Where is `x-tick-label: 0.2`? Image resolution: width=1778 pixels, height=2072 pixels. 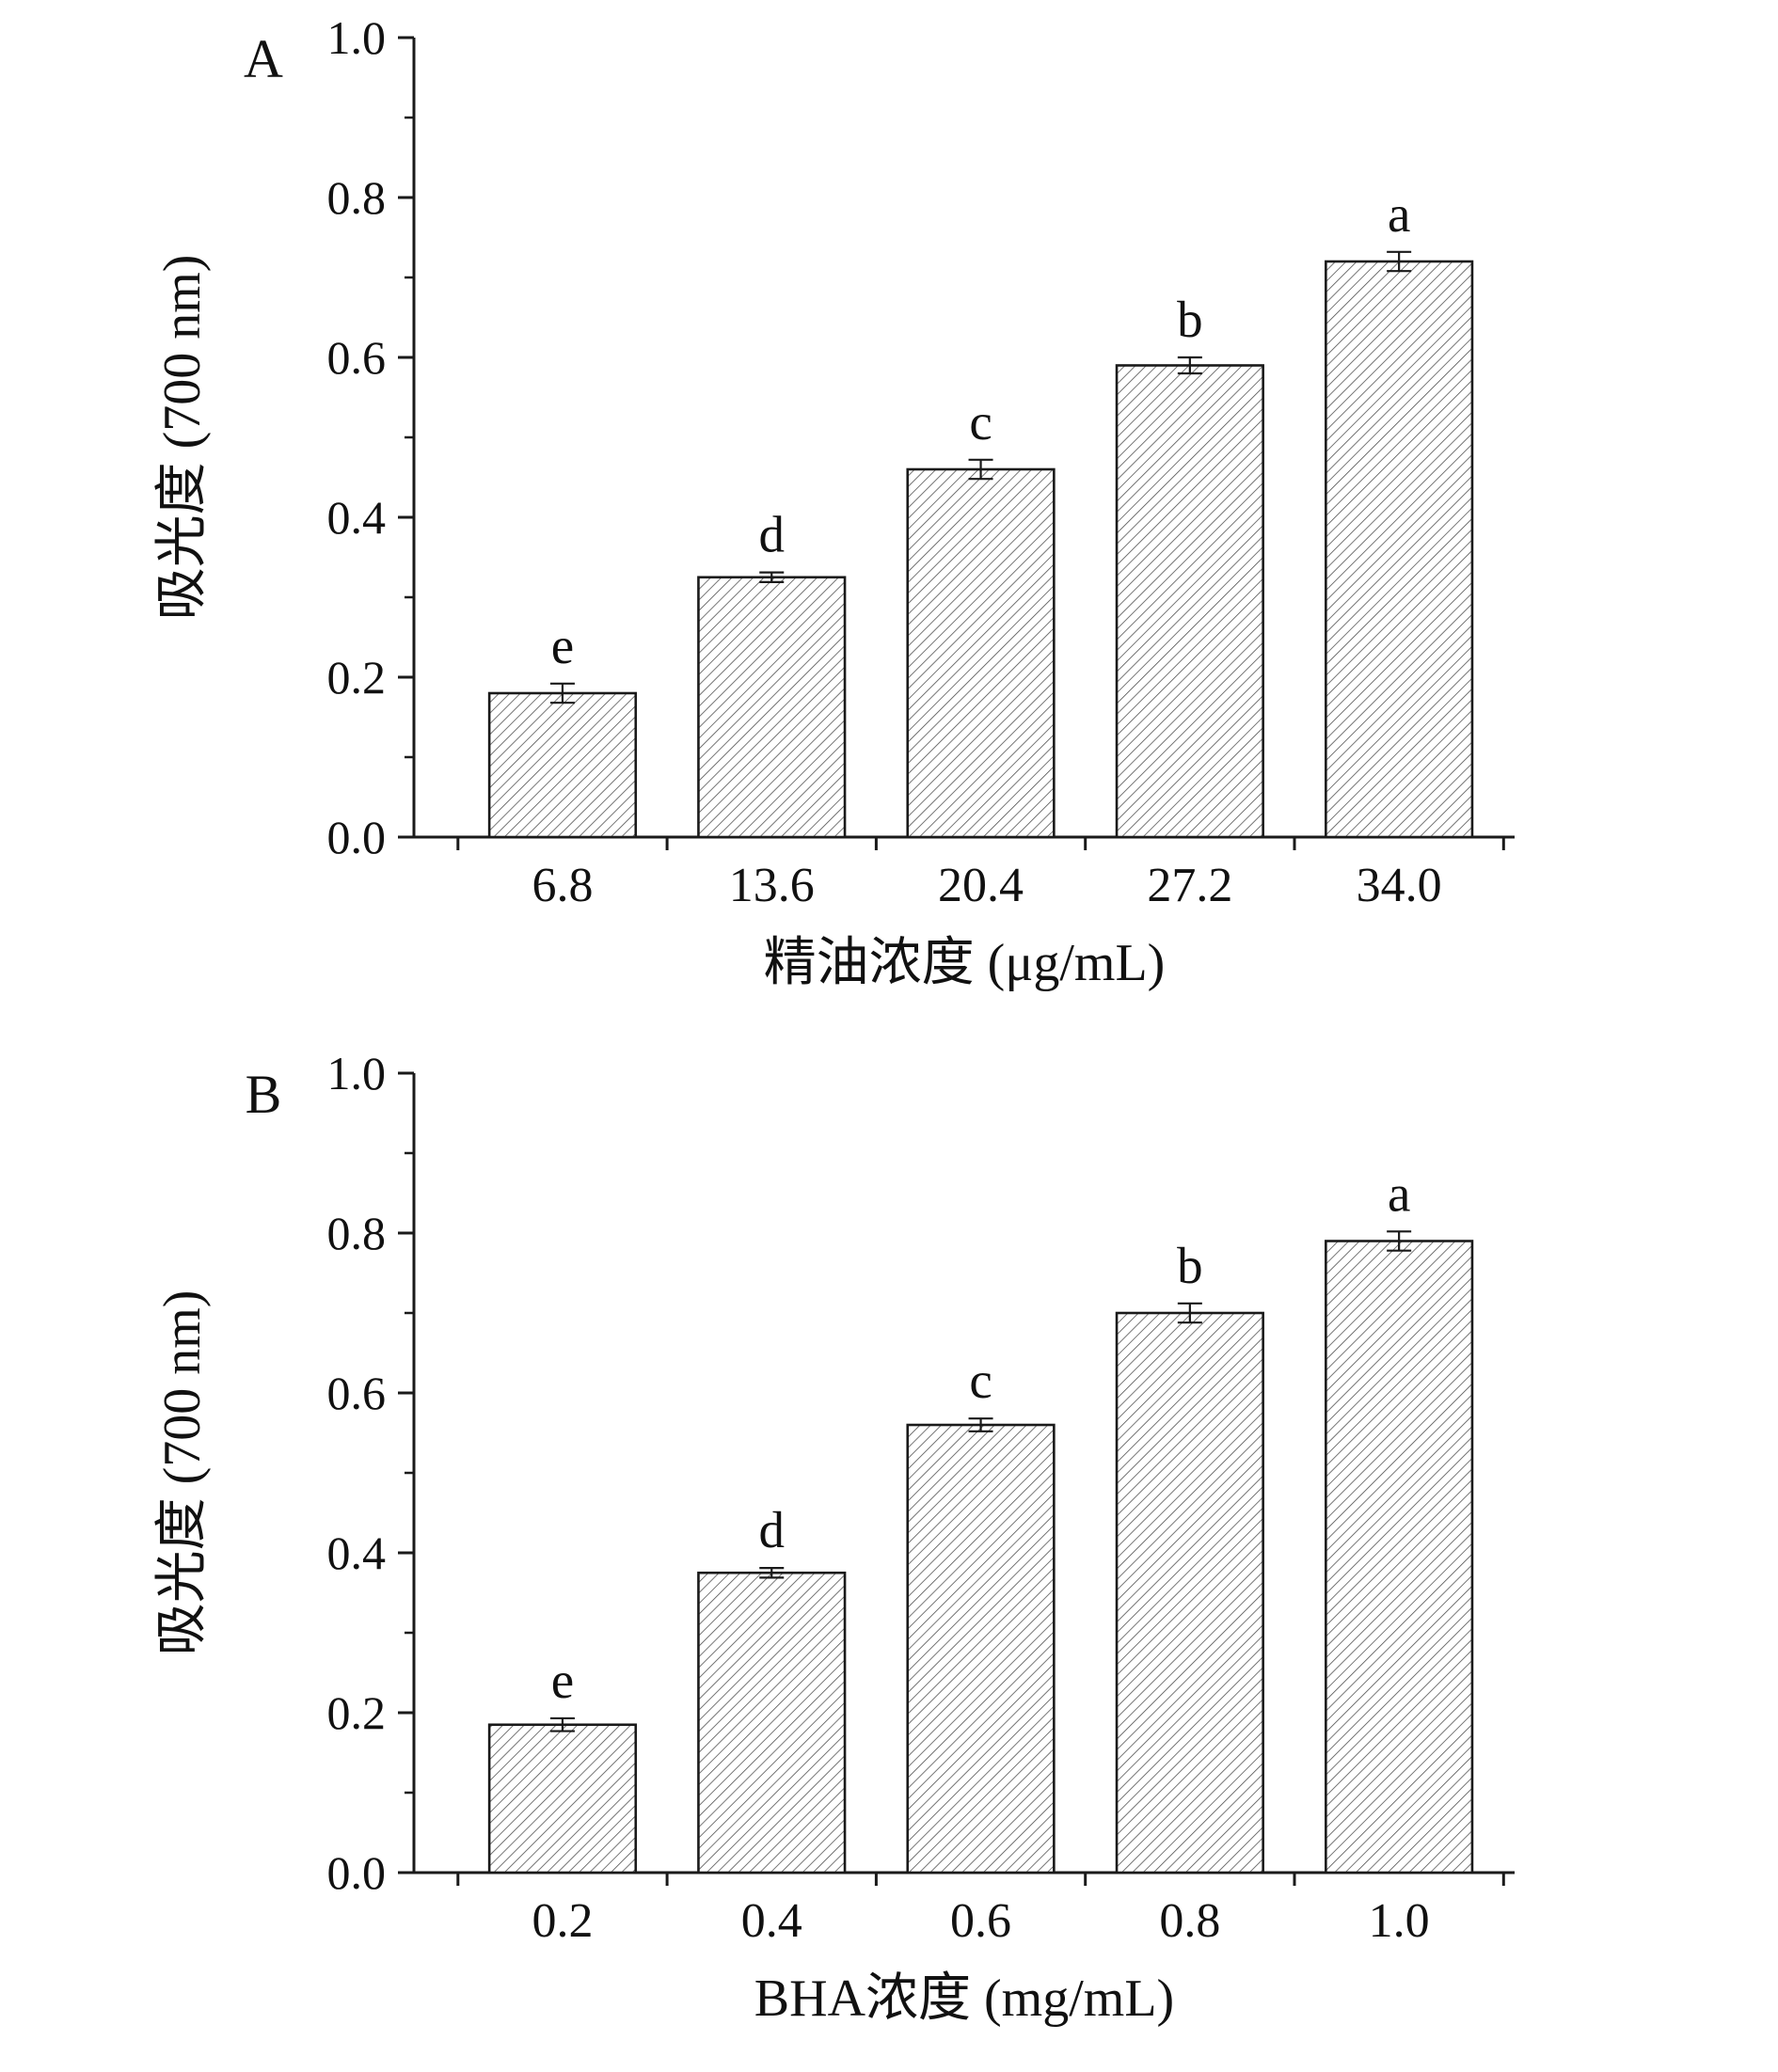
x-tick-label: 0.2 is located at coordinates (562, 1921).